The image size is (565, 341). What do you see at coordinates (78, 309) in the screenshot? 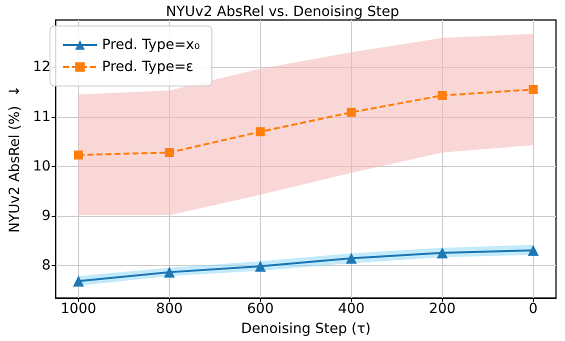
I see `x-tick-label: 1000` at bounding box center [78, 309].